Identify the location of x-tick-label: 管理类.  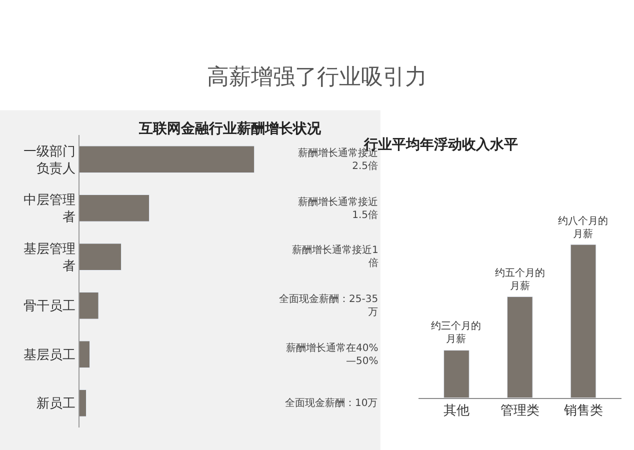
(520, 410).